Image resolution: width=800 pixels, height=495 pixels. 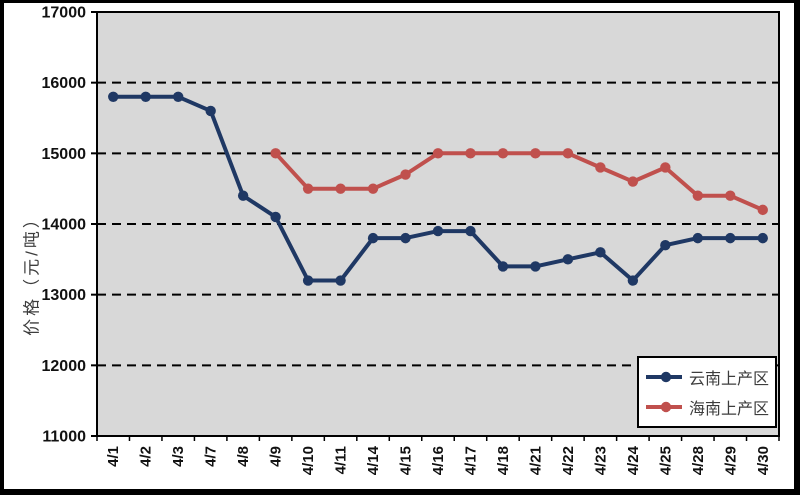 I want to click on x-tick-label: 4/29, so click(x=730, y=460).